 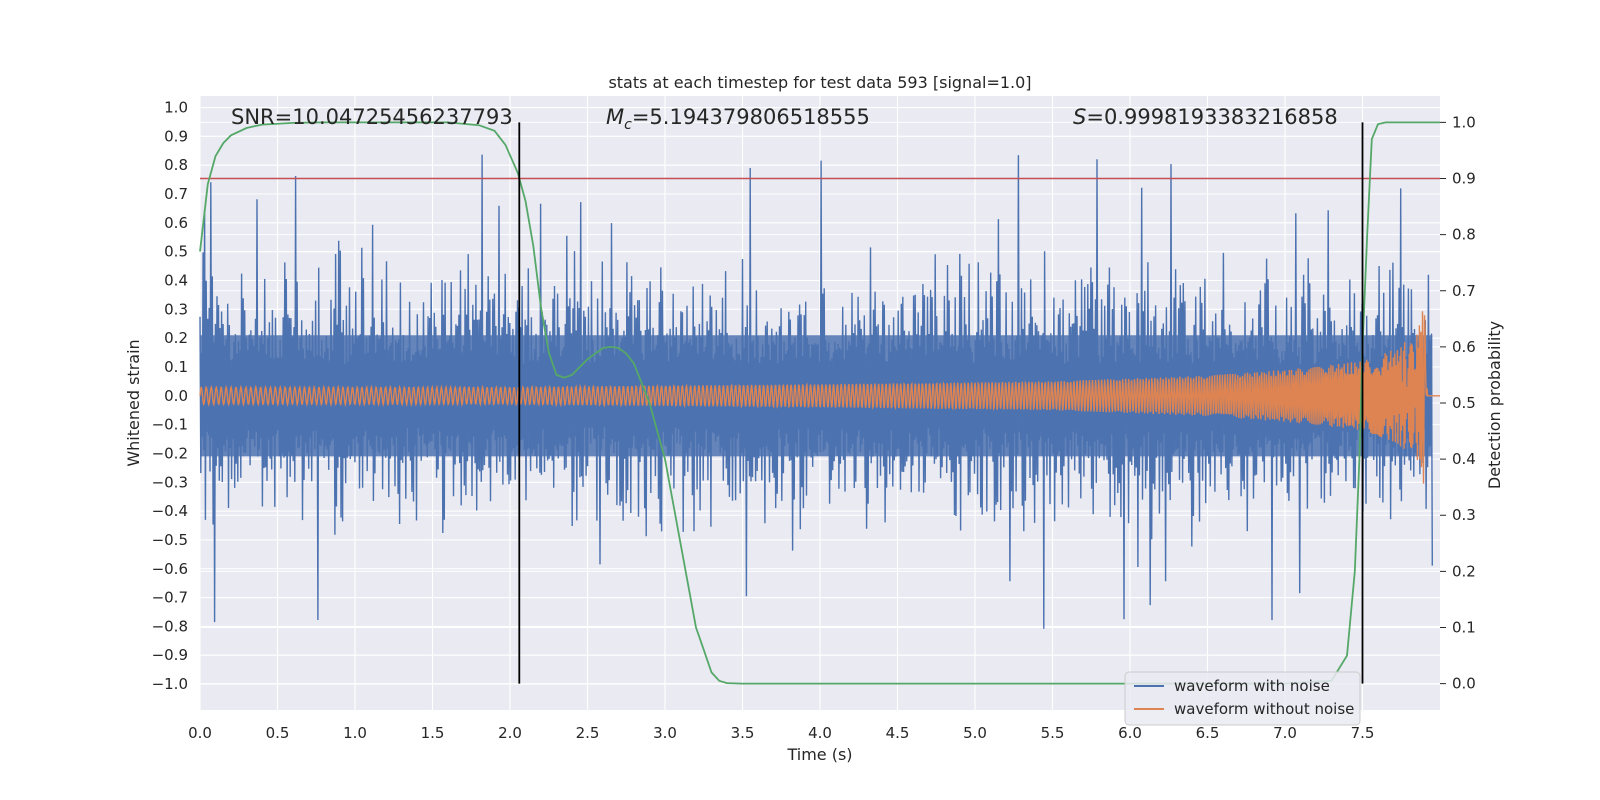 What do you see at coordinates (1464, 235) in the screenshot?
I see `y-right-tick-label: 0.8` at bounding box center [1464, 235].